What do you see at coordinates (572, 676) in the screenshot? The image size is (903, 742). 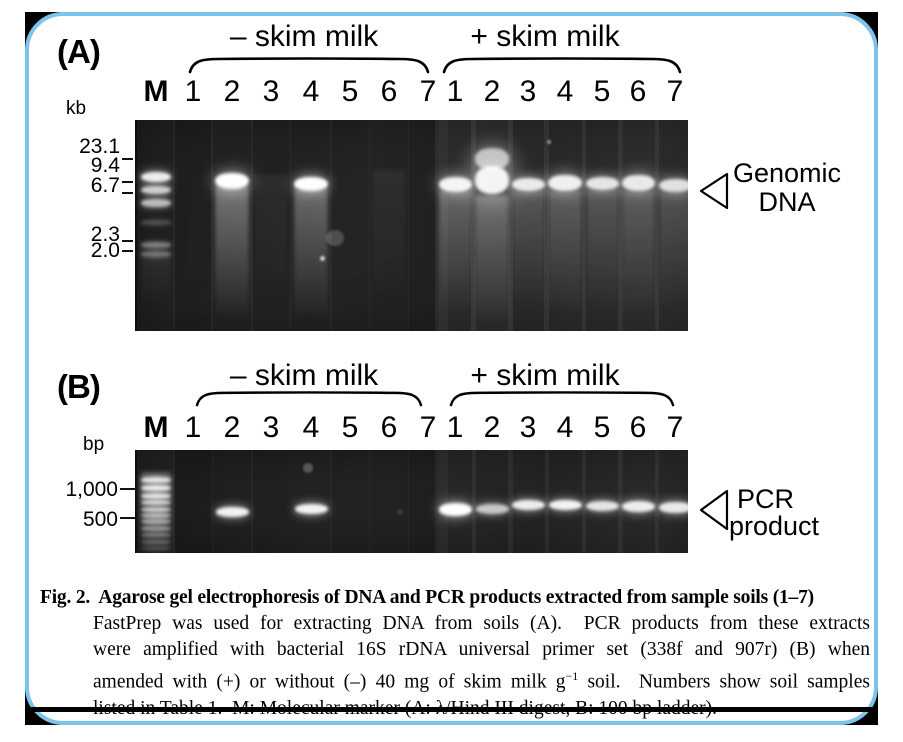 I see `caption-superscript: −1` at bounding box center [572, 676].